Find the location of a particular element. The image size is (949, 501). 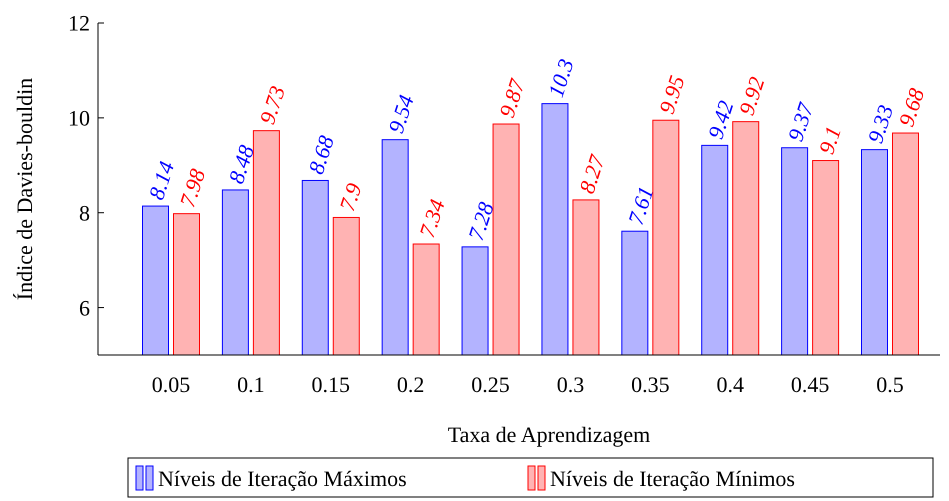

data-label: 9.54 is located at coordinates (401, 114).